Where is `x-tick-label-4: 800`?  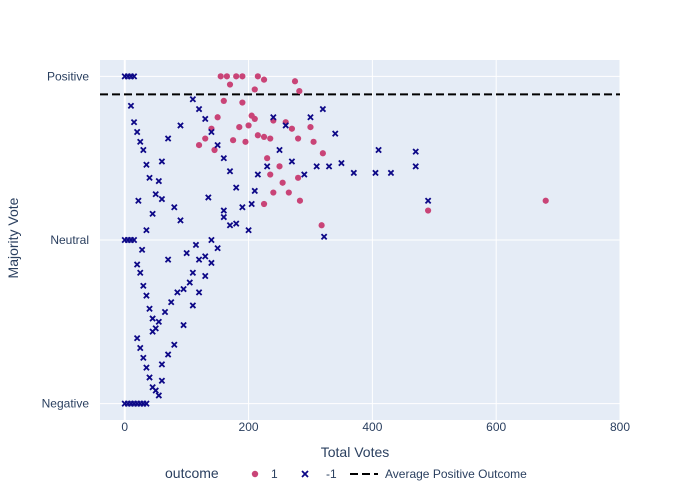
x-tick-label-4: 800 is located at coordinates (620, 427).